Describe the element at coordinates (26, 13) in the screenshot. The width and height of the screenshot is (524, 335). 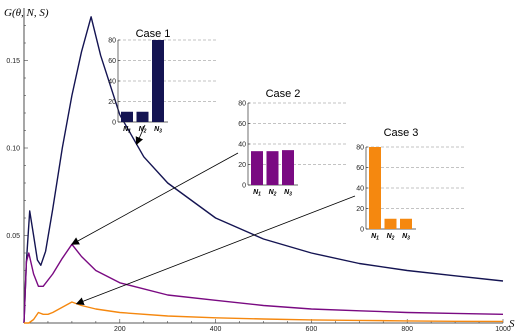
I see `y-axis-title: G(θ, N, S)` at that location.